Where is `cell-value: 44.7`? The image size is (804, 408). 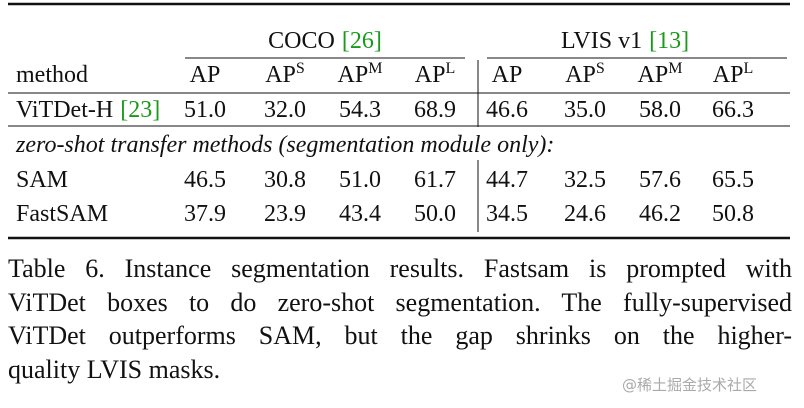
cell-value: 44.7 is located at coordinates (507, 180).